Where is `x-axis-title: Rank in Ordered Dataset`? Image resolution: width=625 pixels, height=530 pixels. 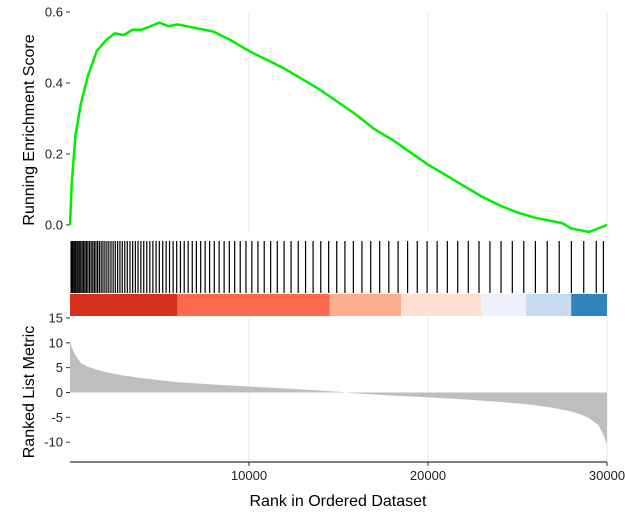
x-axis-title: Rank in Ordered Dataset is located at coordinates (339, 501).